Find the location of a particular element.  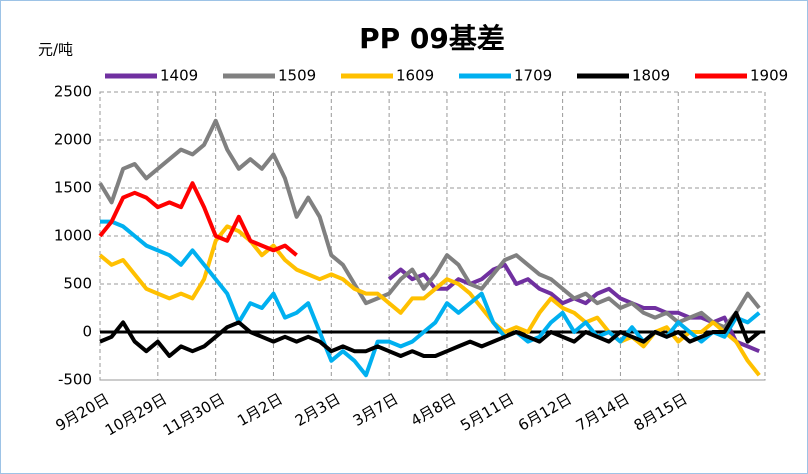

y-tick-label: 1500 is located at coordinates (73, 188).